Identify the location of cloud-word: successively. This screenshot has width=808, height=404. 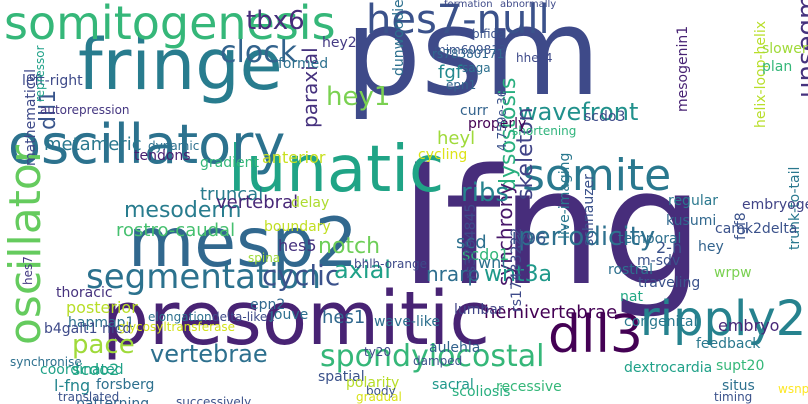
(214, 399).